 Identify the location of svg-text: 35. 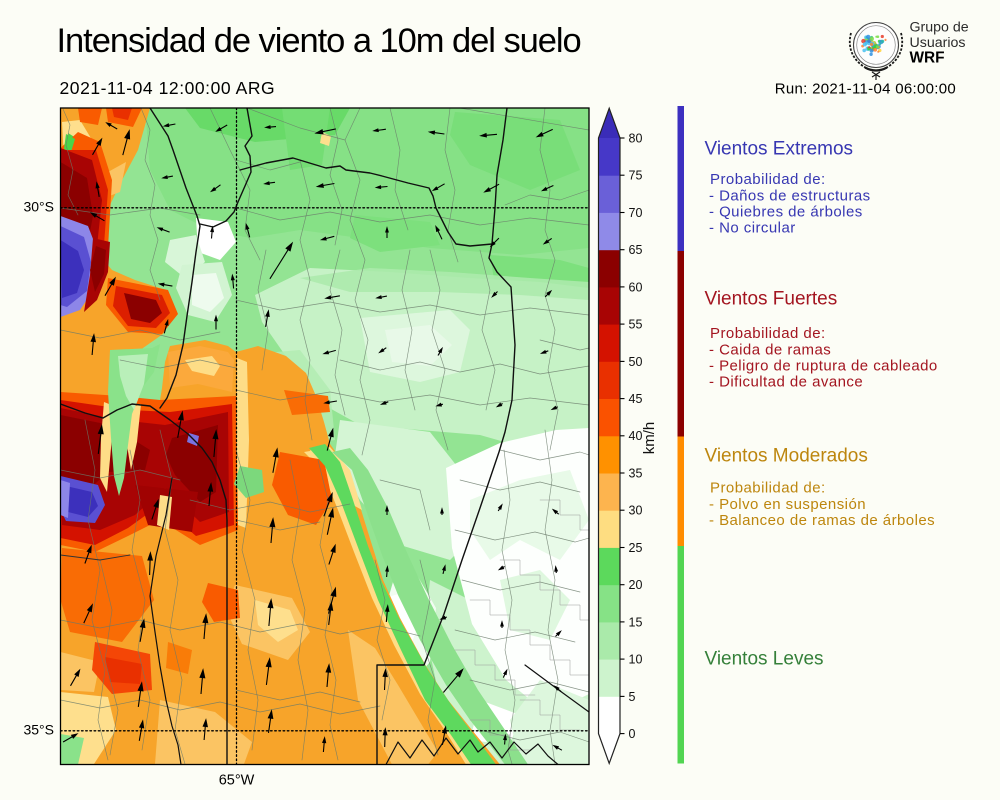
(636, 473).